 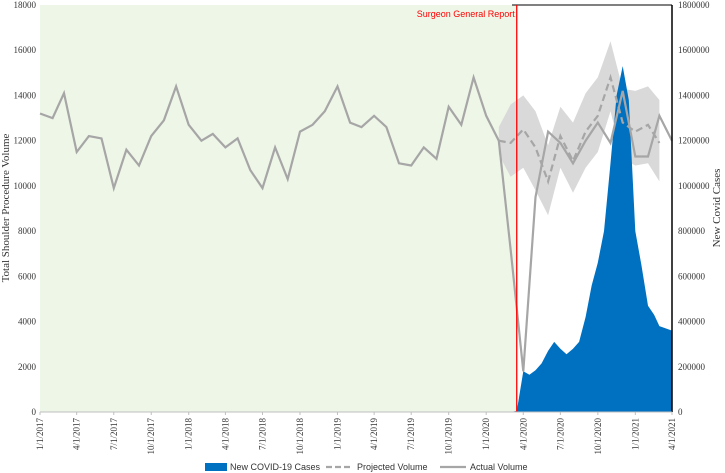 What do you see at coordinates (692, 367) in the screenshot?
I see `y2-tick-label: 200000` at bounding box center [692, 367].